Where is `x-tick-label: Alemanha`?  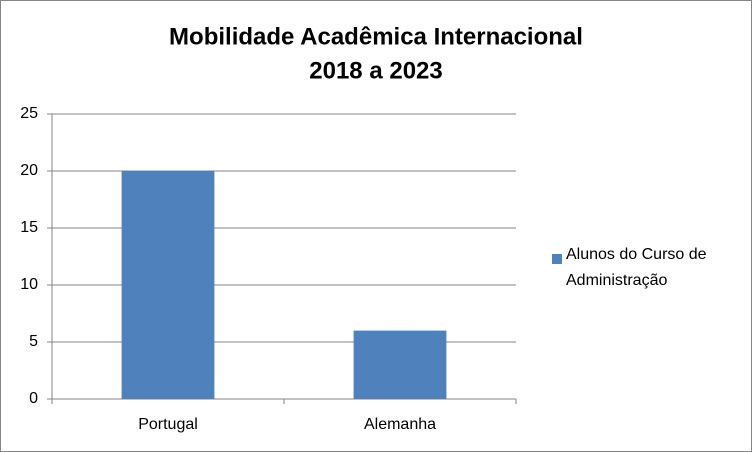
x-tick-label: Alemanha is located at coordinates (400, 424).